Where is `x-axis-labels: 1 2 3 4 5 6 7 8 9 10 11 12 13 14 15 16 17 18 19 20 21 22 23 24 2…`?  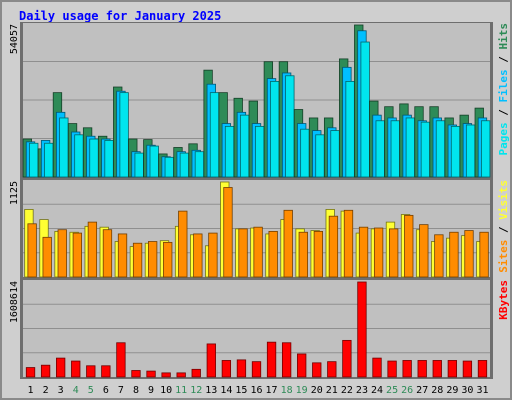
x-axis-labels: 1 2 3 4 5 6 7 8 9 10 11 12 13 14 15 16 17 18 19 20 21 22 23 24 2… is located at coordinates (258, 390).